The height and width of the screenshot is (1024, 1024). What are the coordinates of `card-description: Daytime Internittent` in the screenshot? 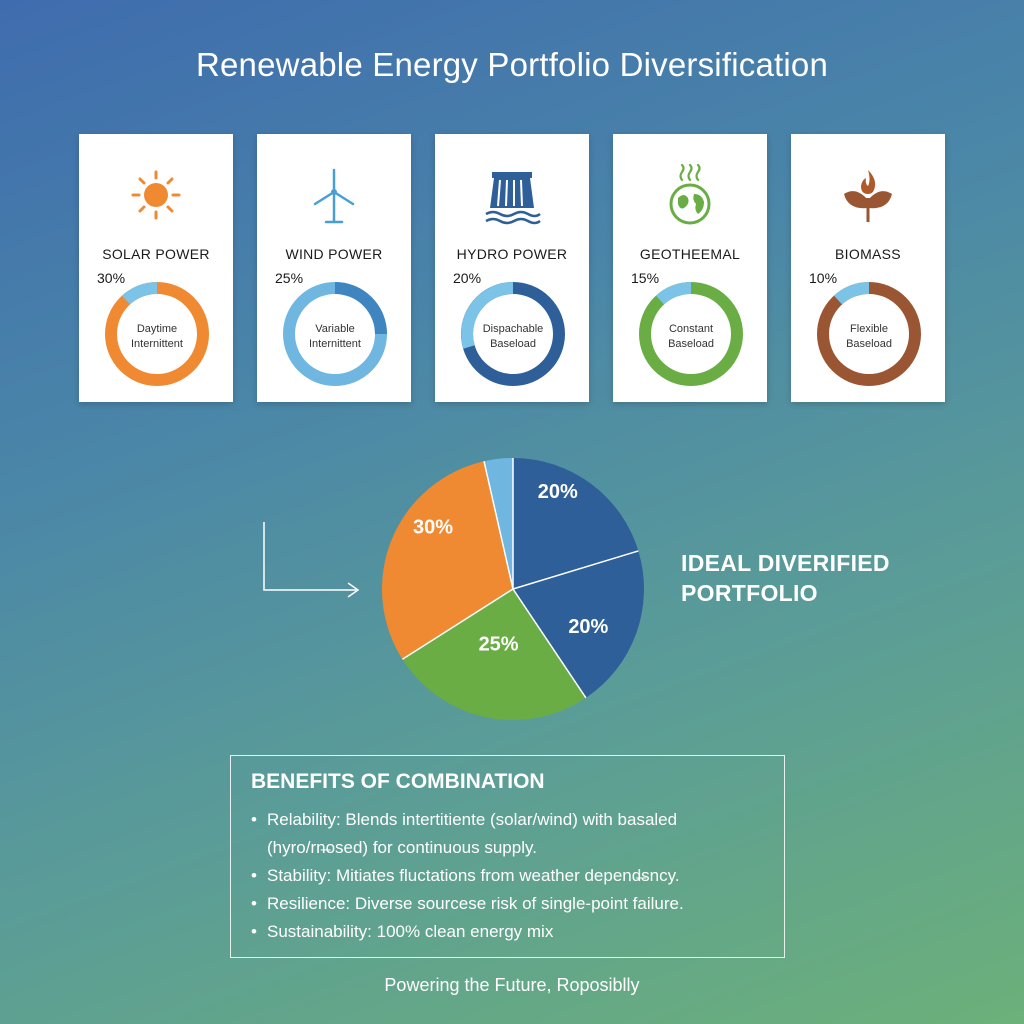 It's located at (157, 337).